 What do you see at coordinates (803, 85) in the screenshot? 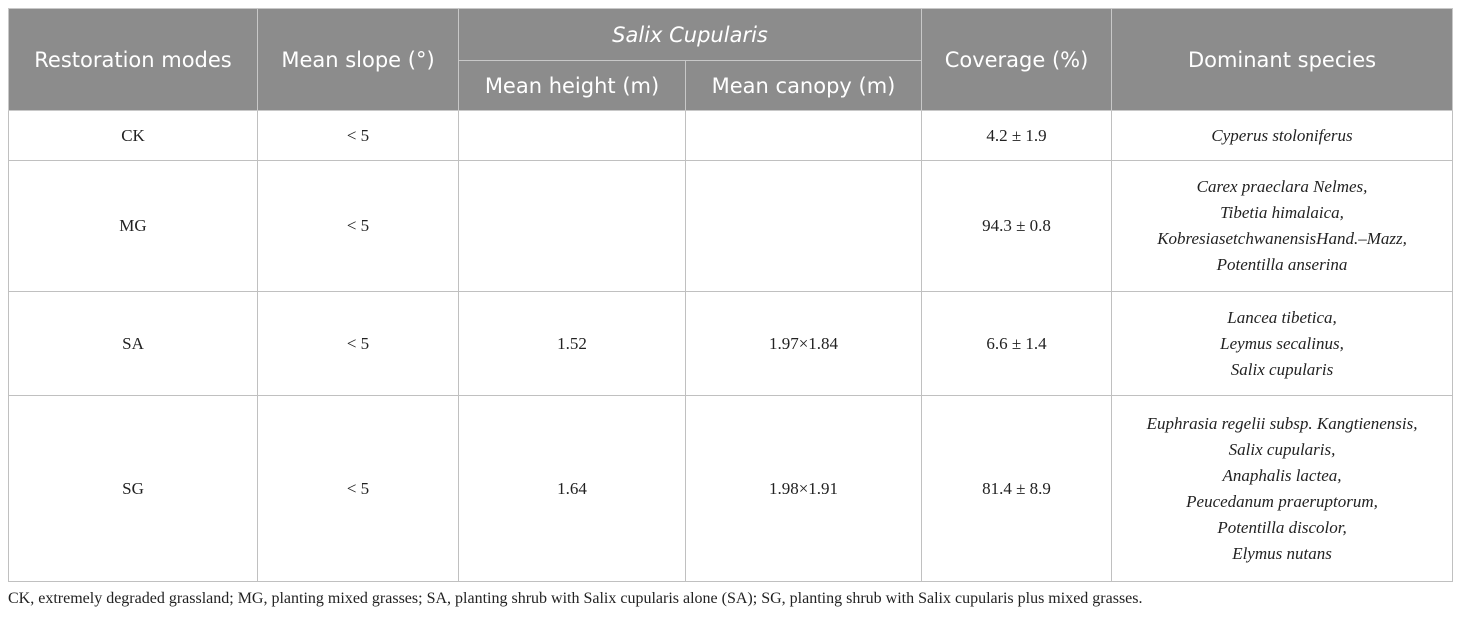
I see `header-cell: Mean canopy (m)` at bounding box center [803, 85].